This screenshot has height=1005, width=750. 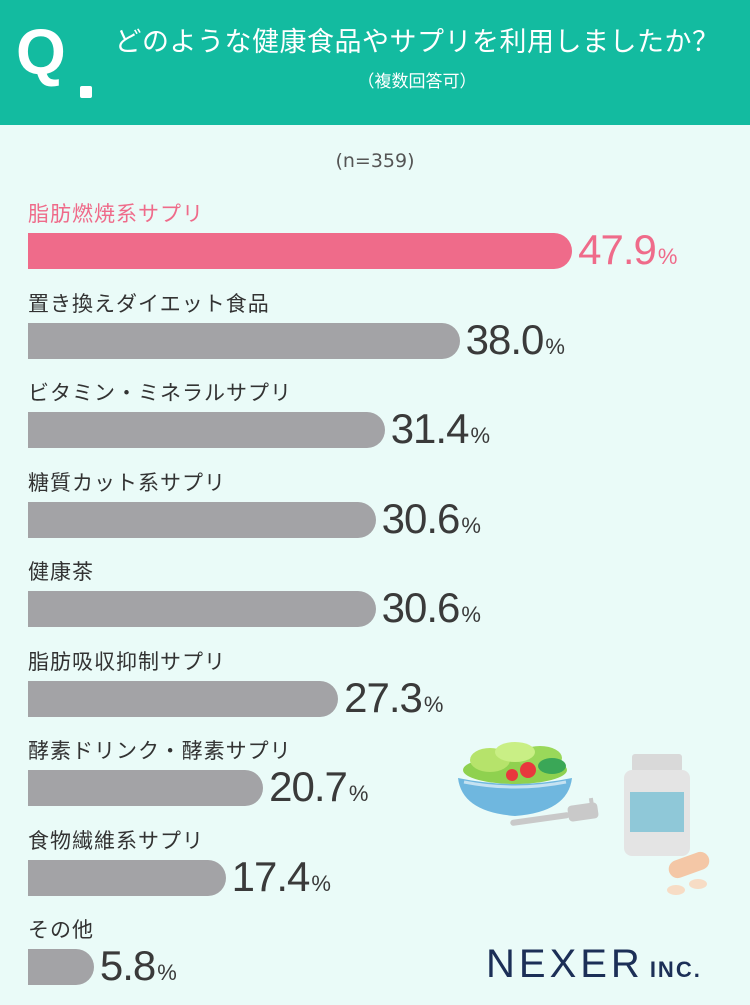 What do you see at coordinates (375, 62) in the screenshot?
I see `question-header: Q どのような健康食品やサプリを利用しましたか？ （複数回答可）` at bounding box center [375, 62].